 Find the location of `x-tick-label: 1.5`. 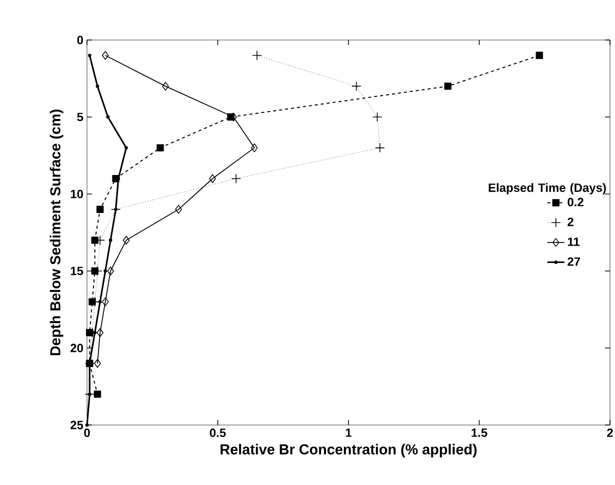

x-tick-label: 1.5 is located at coordinates (480, 432).